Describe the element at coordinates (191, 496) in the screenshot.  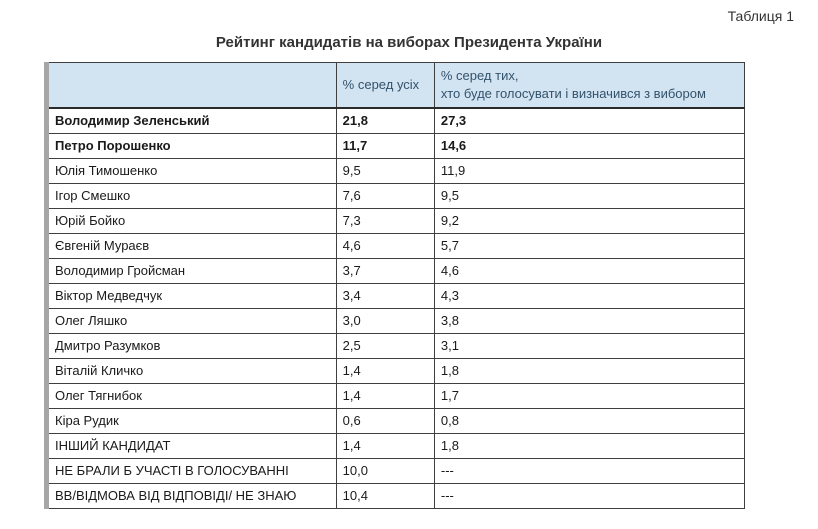
I see `candidate-name: ВВ/ВІДМОВА ВІД ВІДПОВІДІ/ НЕ ЗНАЮ` at that location.